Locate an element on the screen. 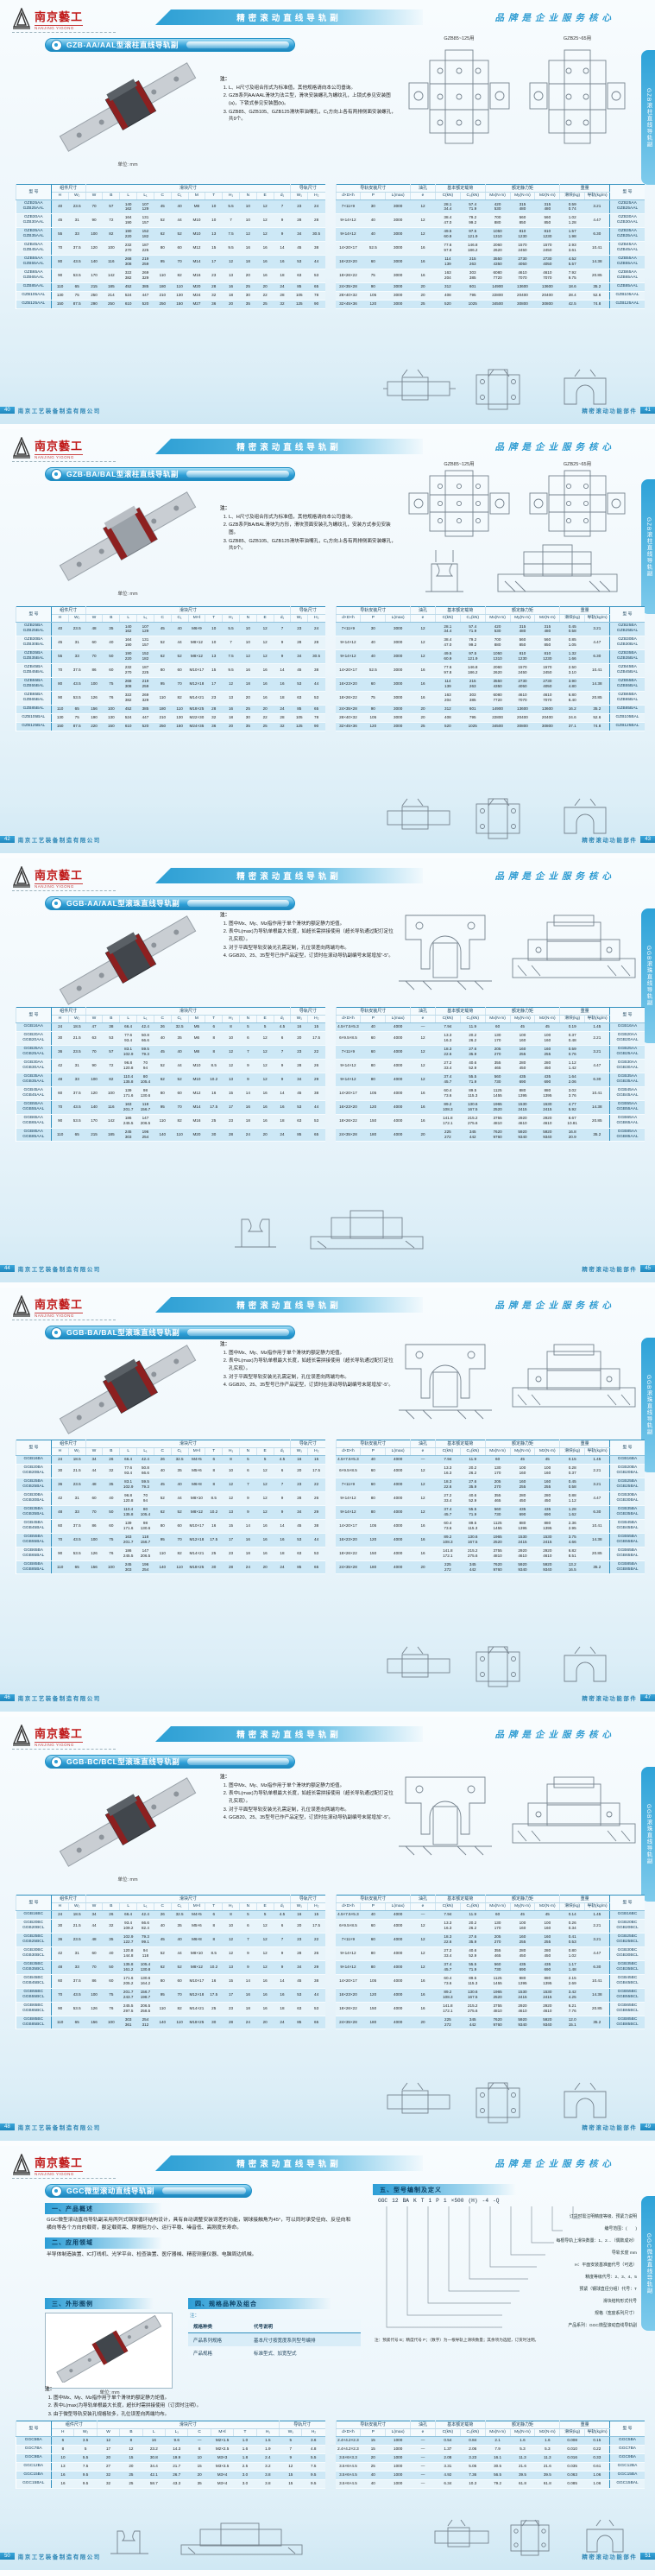 The image size is (655, 2576). table-cell: M24×35 is located at coordinates (196, 726).